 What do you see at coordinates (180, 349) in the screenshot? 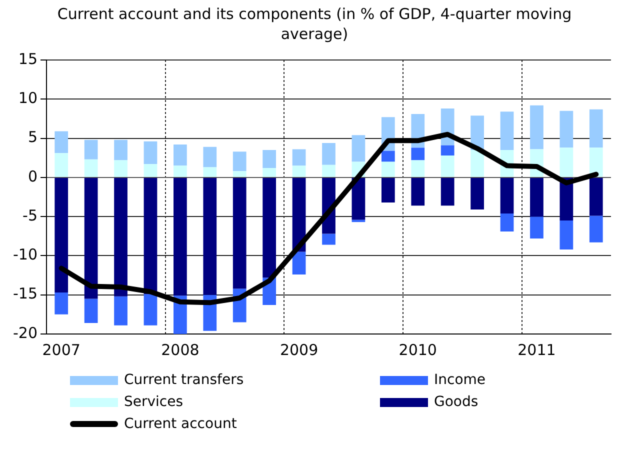
I see `x-tick-label: 2008` at bounding box center [180, 349].